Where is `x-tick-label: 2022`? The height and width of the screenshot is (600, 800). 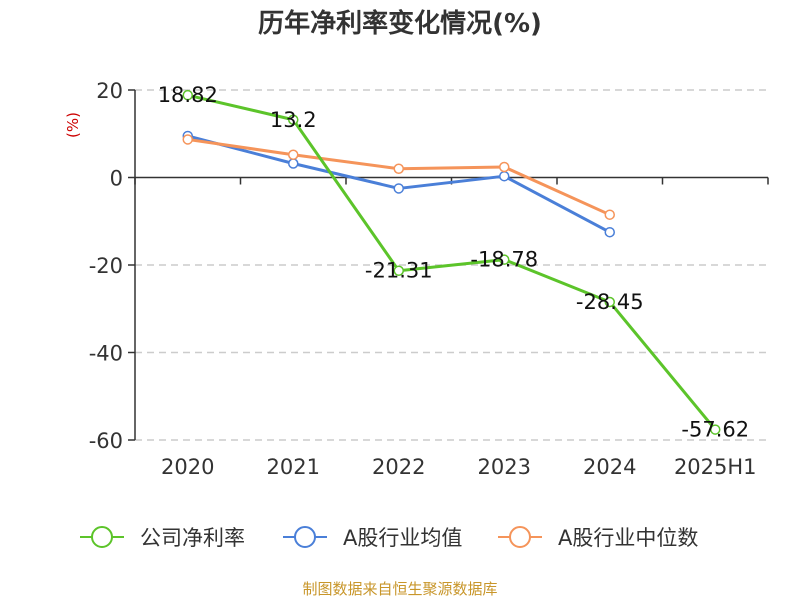 x-tick-label: 2022 is located at coordinates (398, 467).